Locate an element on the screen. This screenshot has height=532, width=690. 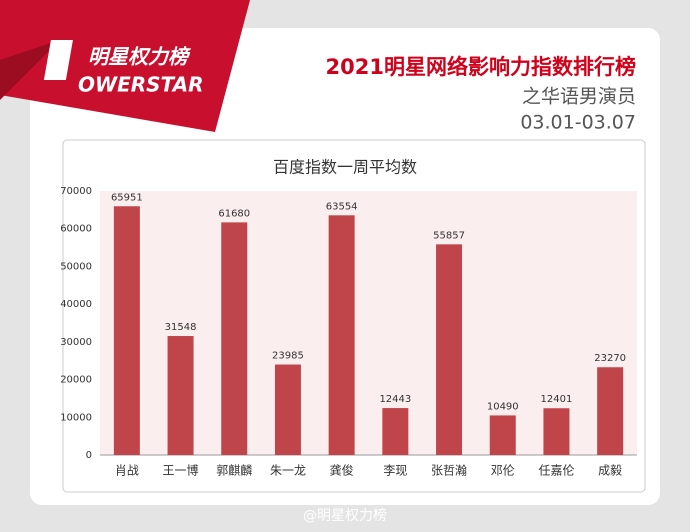
value-label: 23270 is located at coordinates (610, 358).